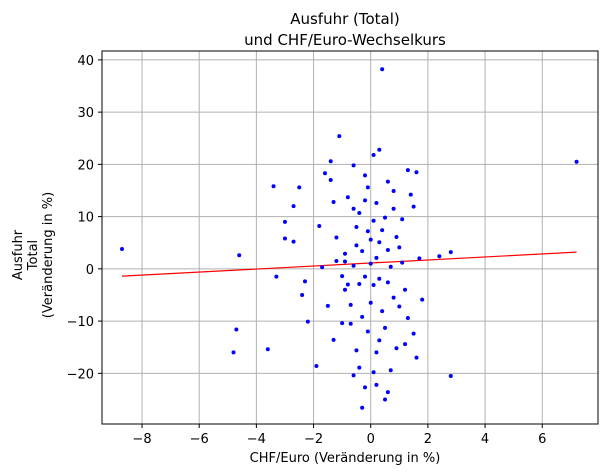 This screenshot has width=610, height=476. I want to click on y-tick-label: 10, so click(85, 218).